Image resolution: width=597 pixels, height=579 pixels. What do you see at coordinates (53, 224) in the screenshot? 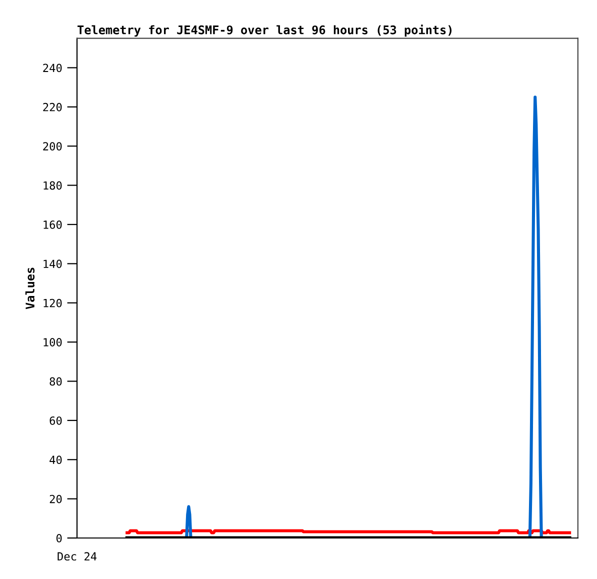
I see `y-tick-label: 160` at bounding box center [53, 224].